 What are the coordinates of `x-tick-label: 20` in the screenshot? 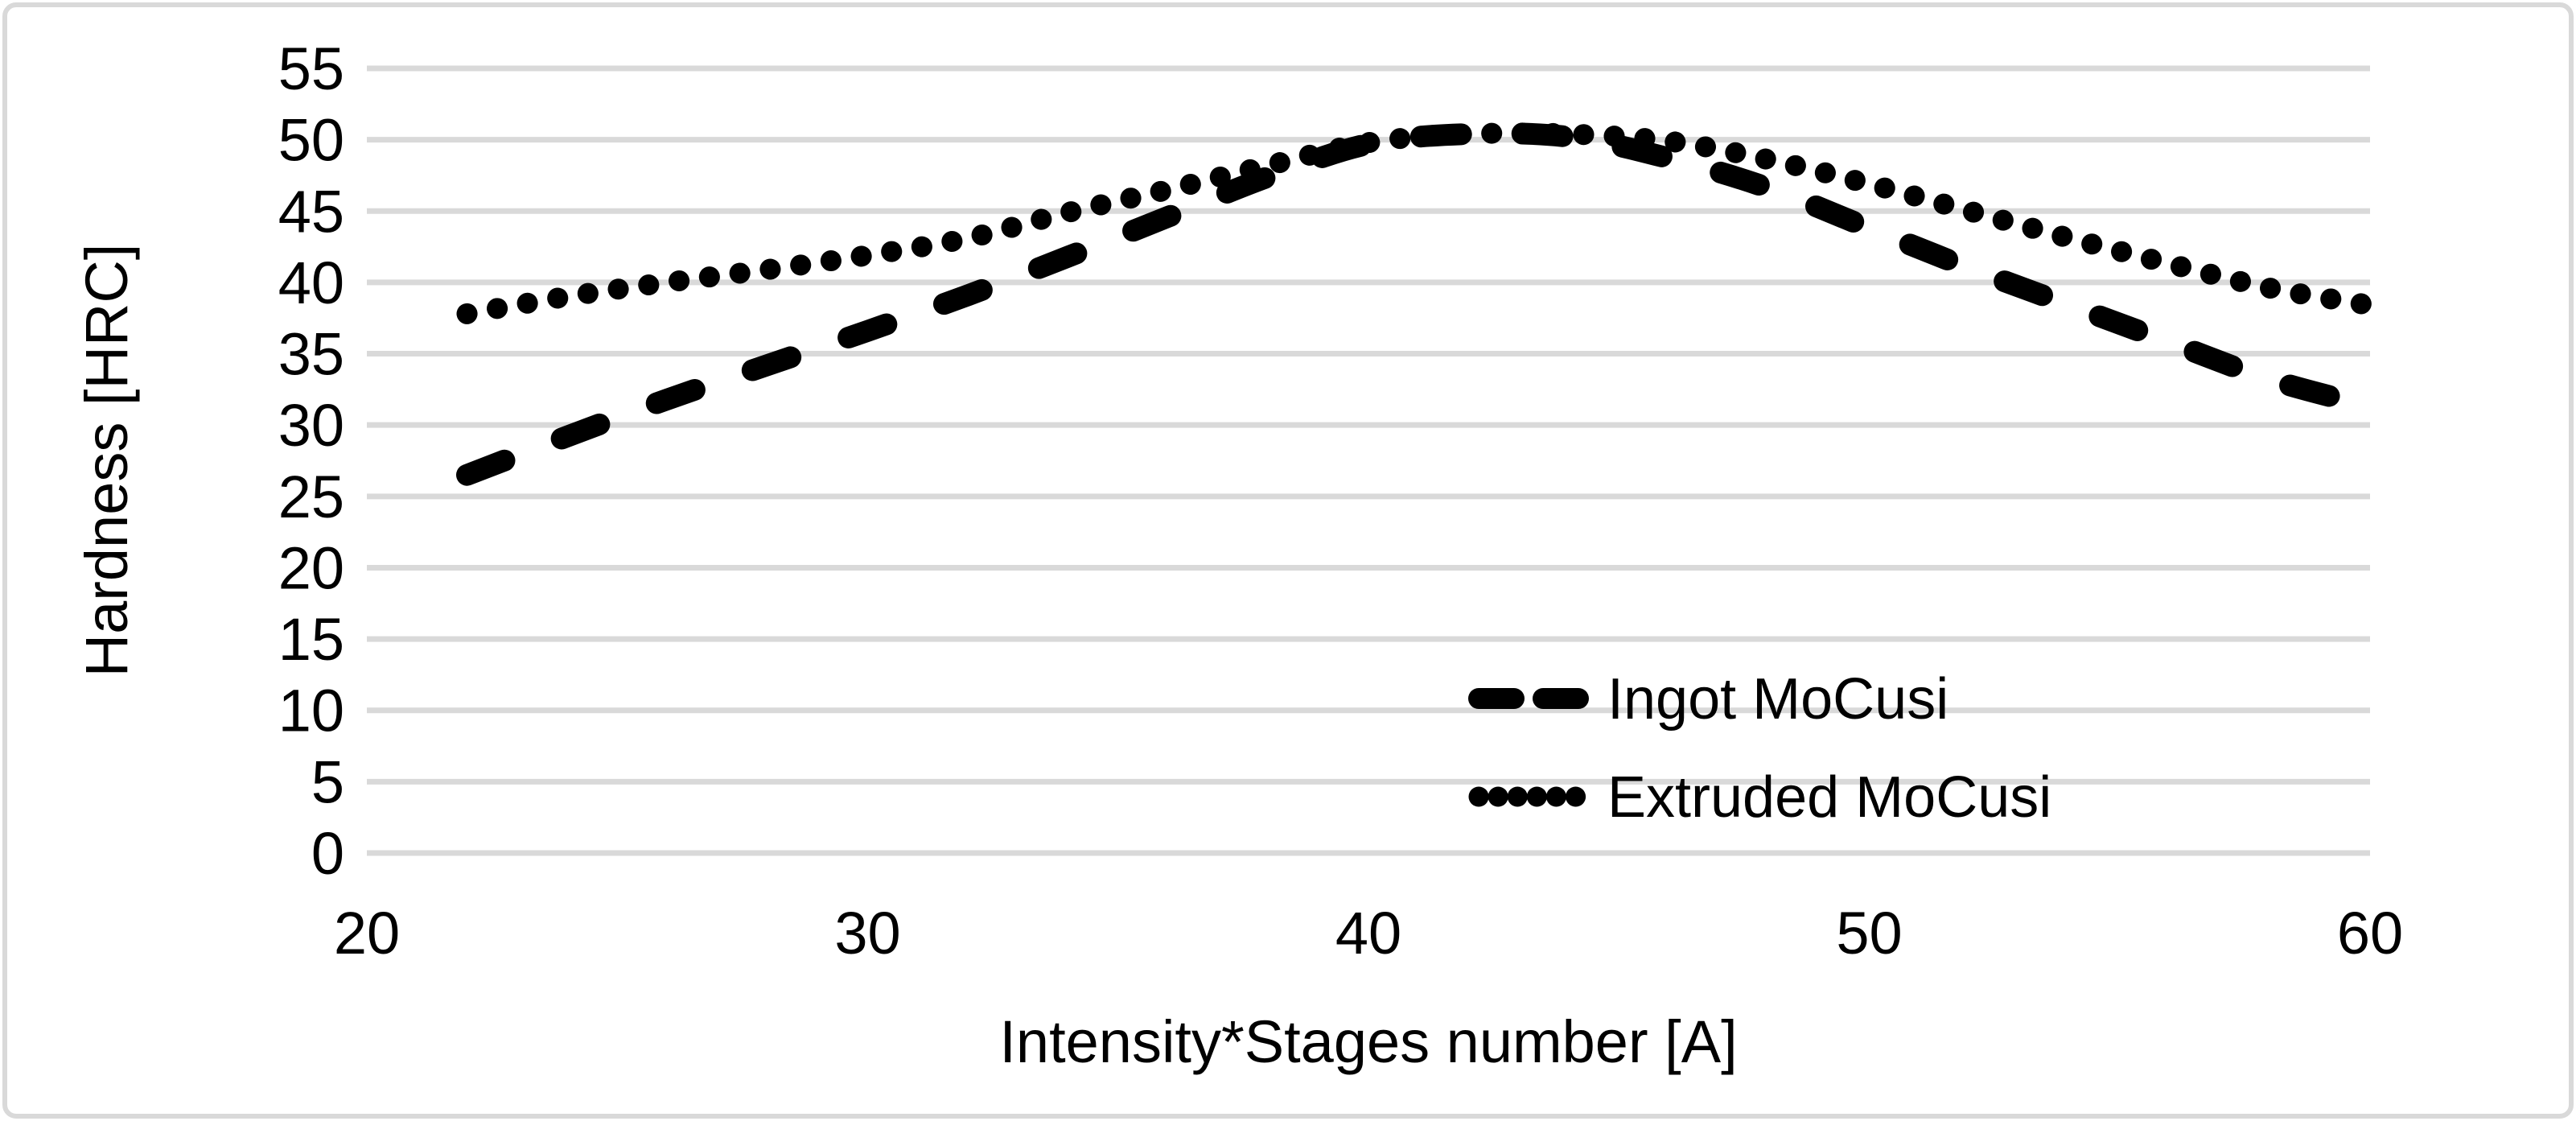 It's located at (367, 933).